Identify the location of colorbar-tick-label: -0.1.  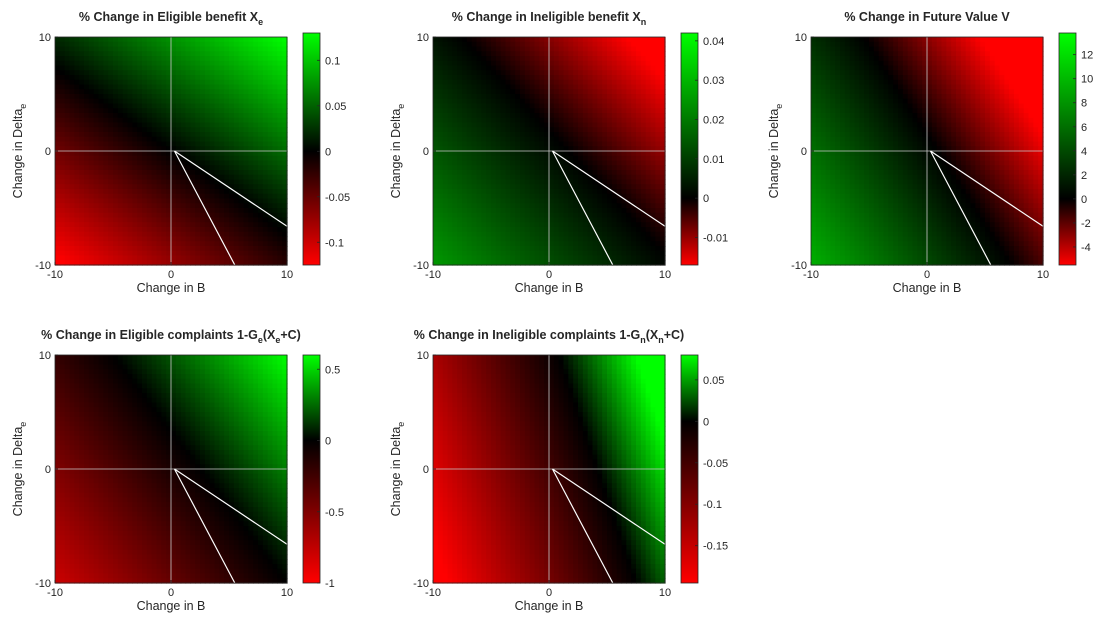
(334, 243).